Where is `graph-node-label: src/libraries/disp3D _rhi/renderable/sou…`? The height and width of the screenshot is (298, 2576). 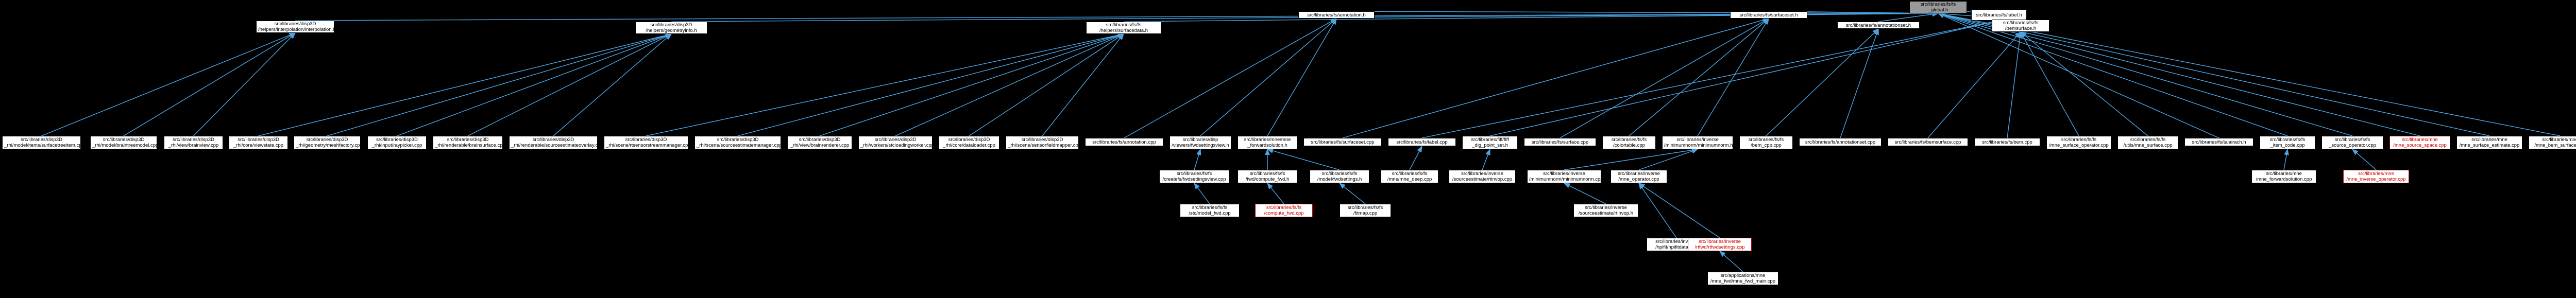
graph-node-label: src/libraries/disp3D _rhi/renderable/sou… is located at coordinates (557, 143).